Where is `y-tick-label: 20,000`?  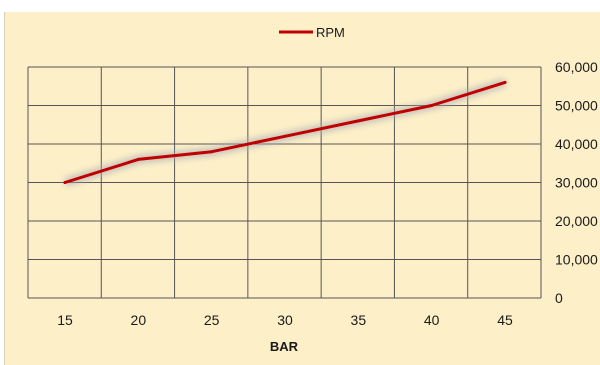 y-tick-label: 20,000 is located at coordinates (576, 221).